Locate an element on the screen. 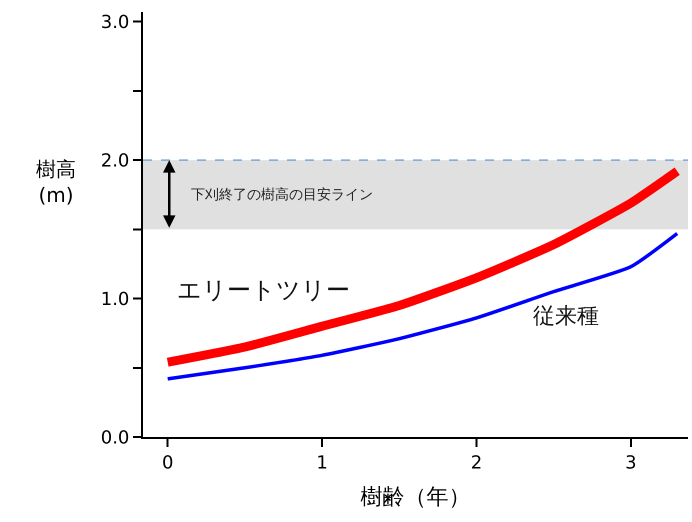 The height and width of the screenshot is (522, 692). series-label: 従来種 is located at coordinates (566, 316).